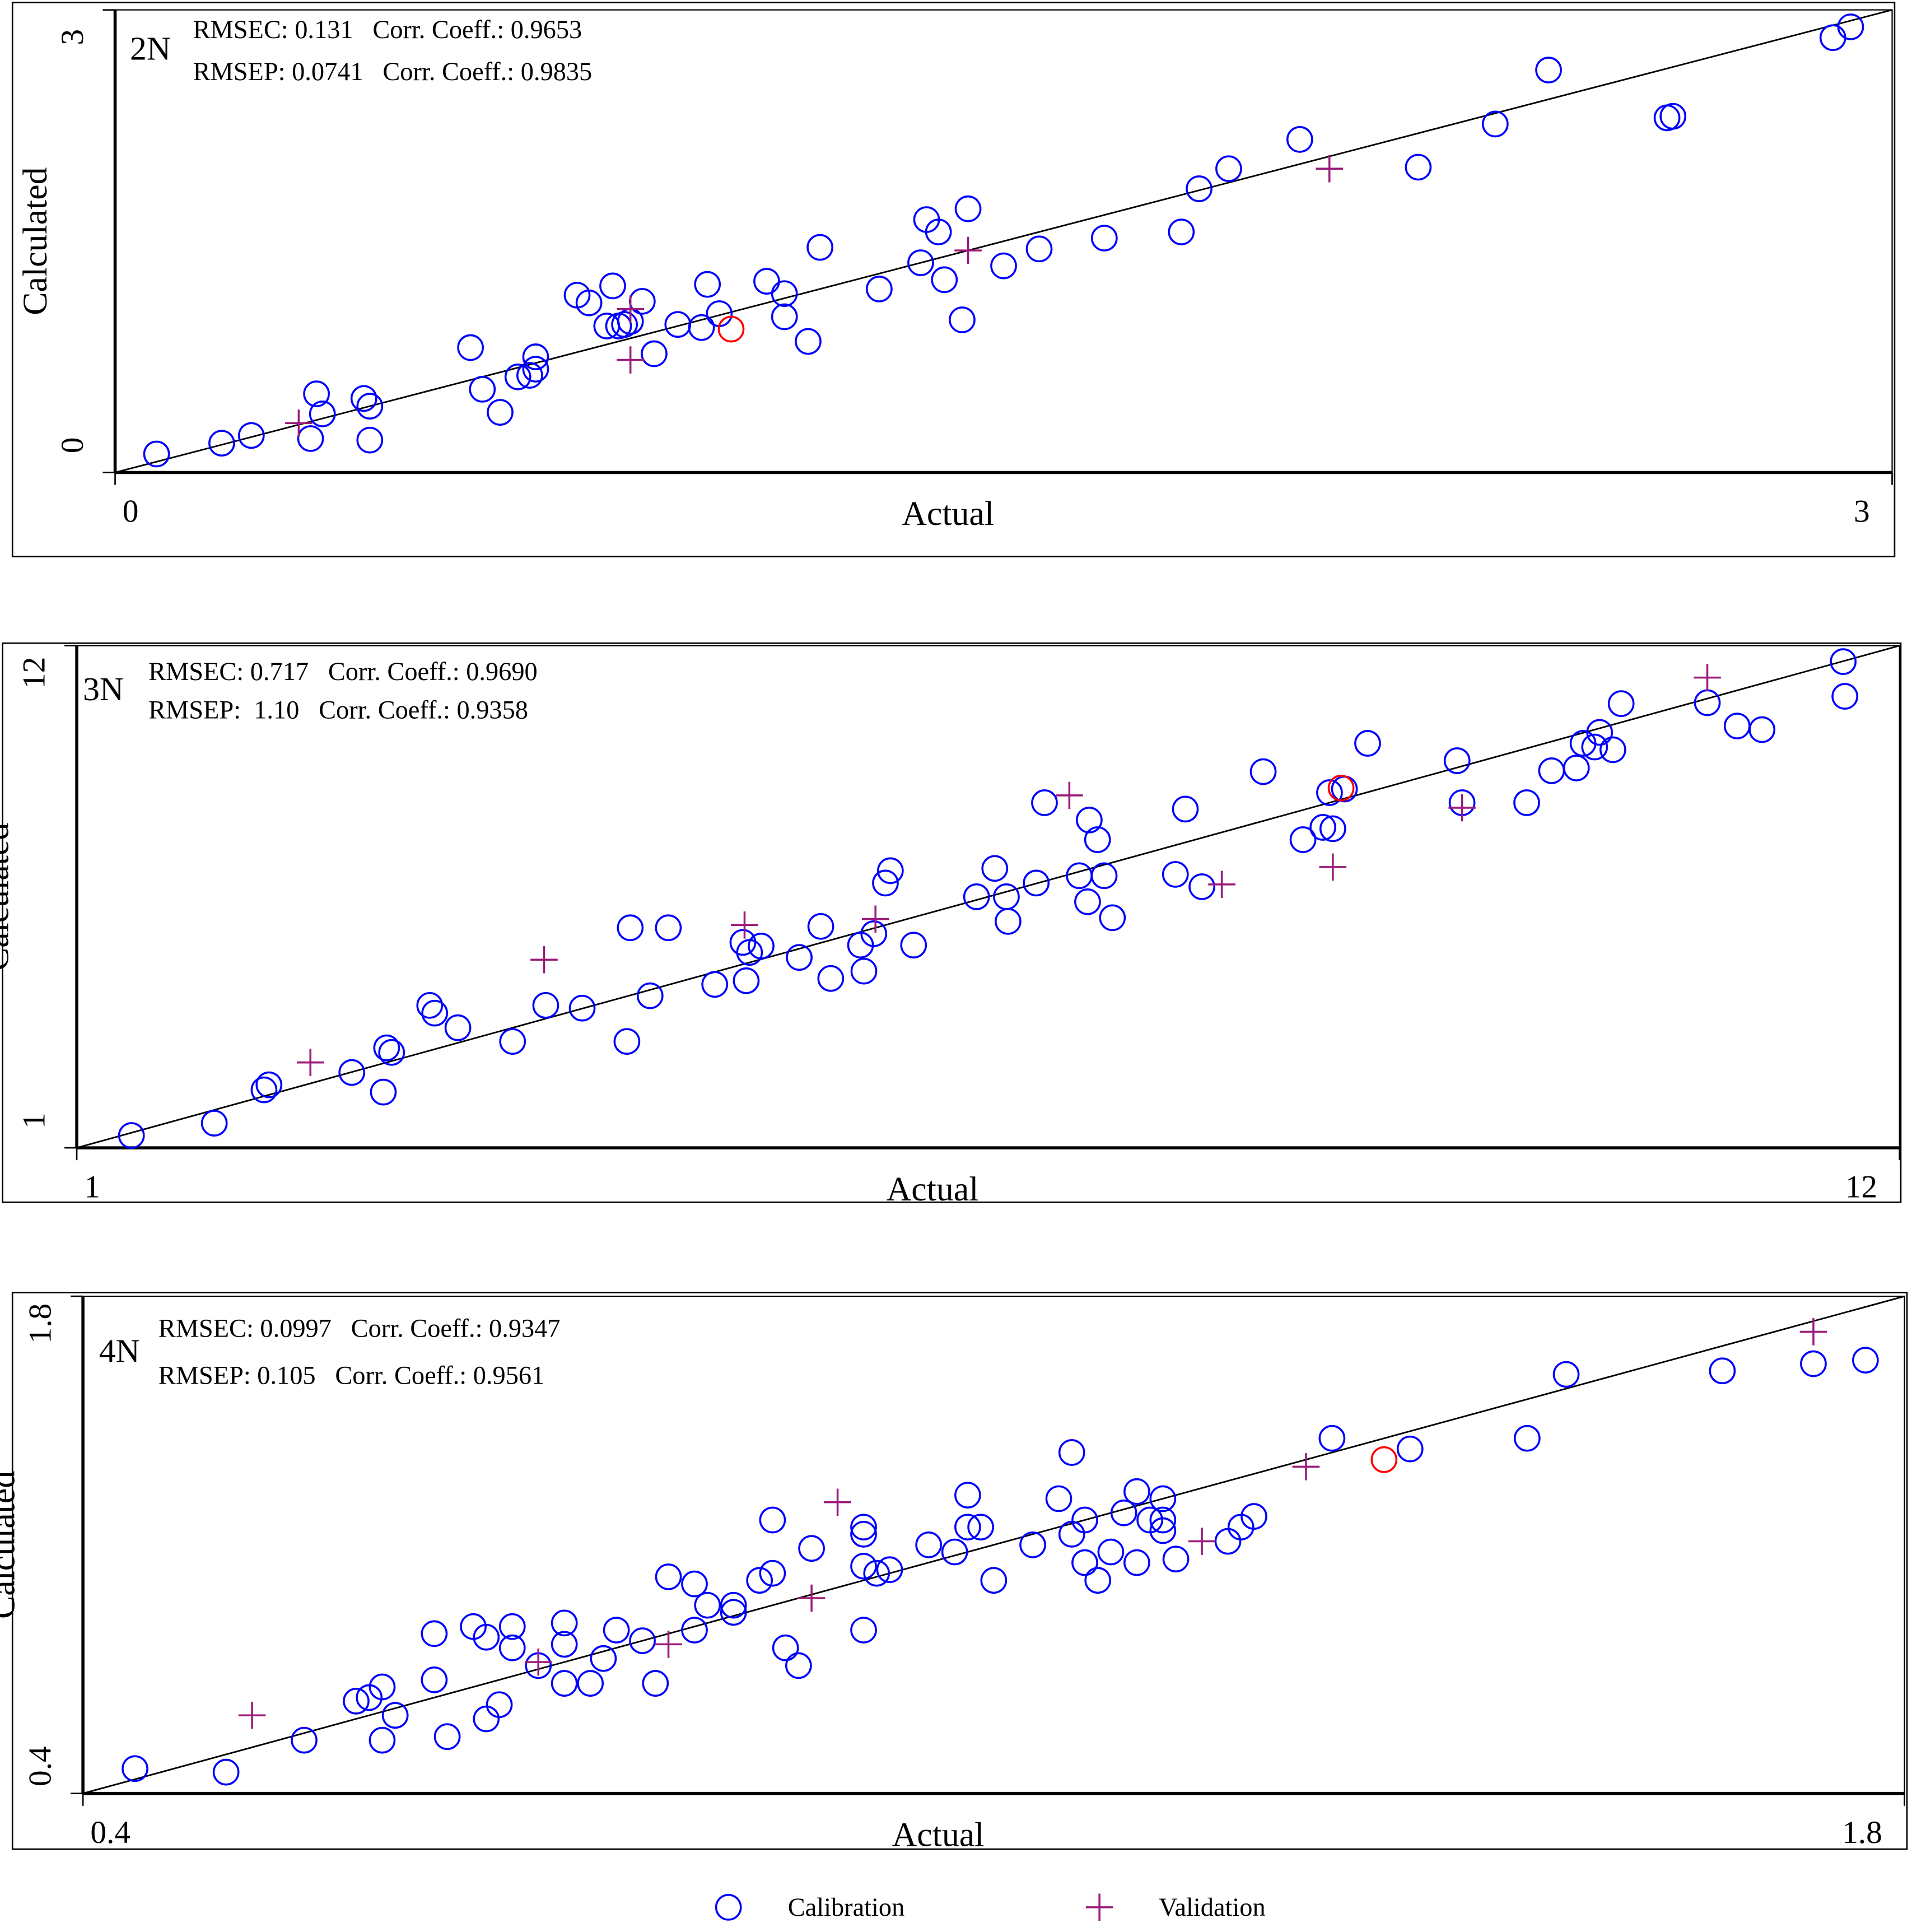 The image size is (1912, 1932). I want to click on annotation: RMSEC: 0.131 Corr. Coeff.: 0.9653, so click(387, 30).